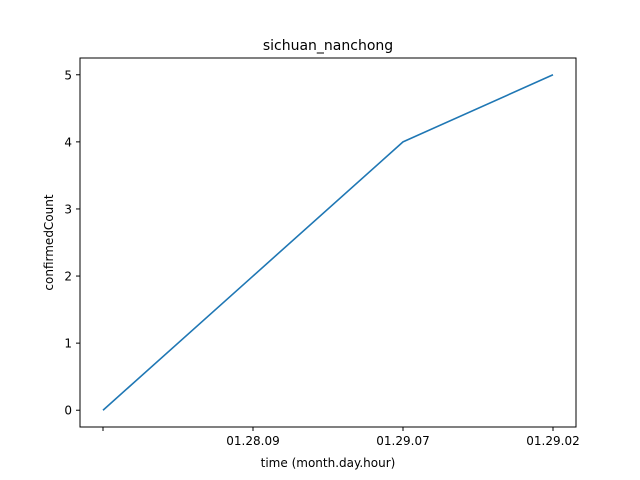 This screenshot has width=640, height=480. I want to click on y-tick-label: 3, so click(68, 209).